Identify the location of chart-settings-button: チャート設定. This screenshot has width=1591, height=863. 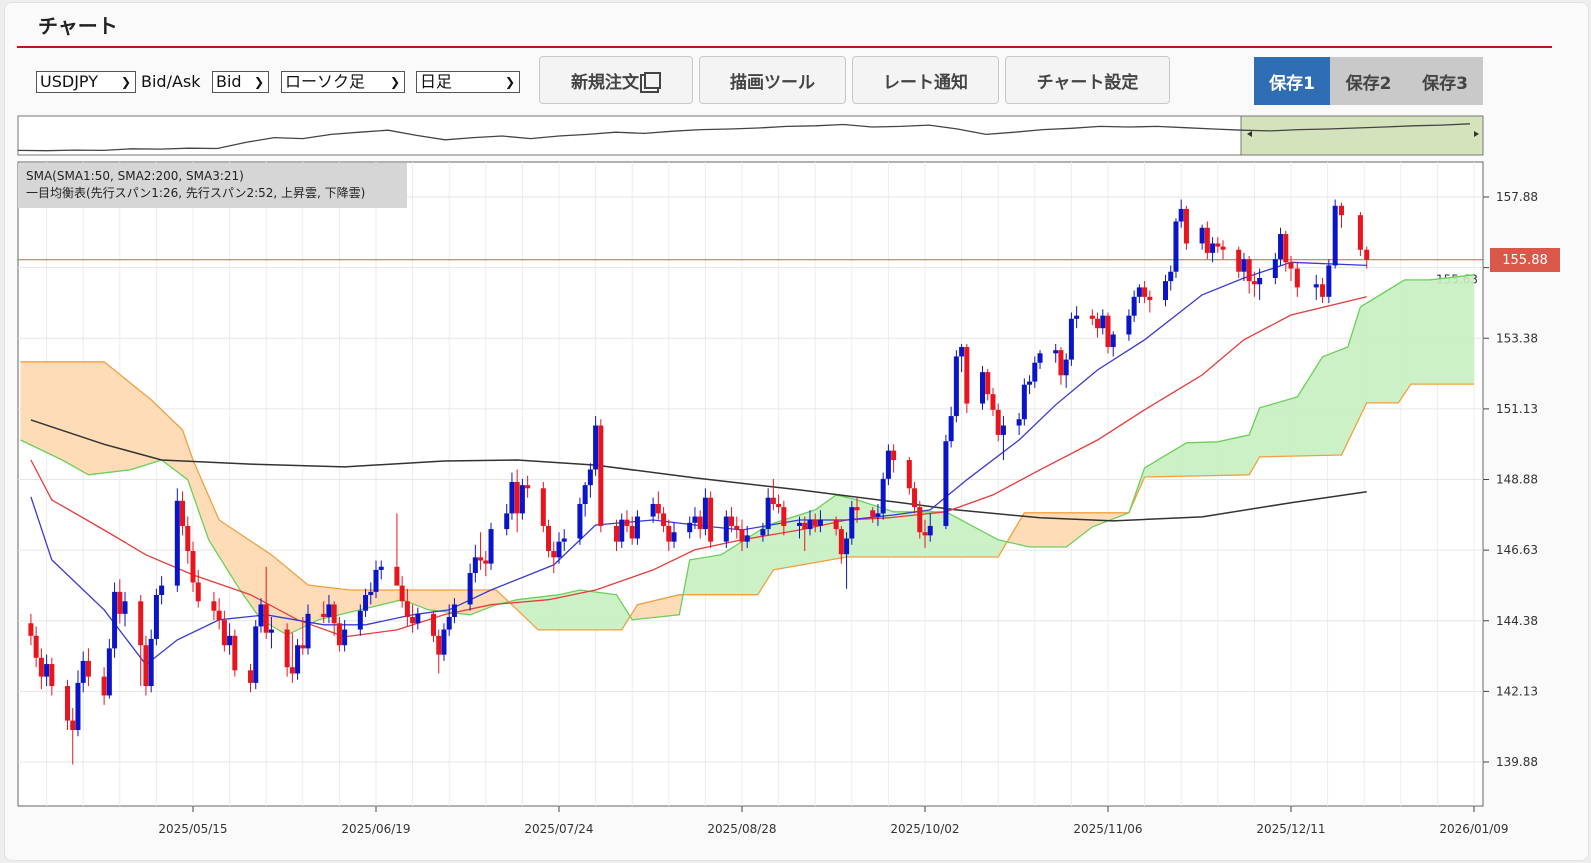
(1087, 80).